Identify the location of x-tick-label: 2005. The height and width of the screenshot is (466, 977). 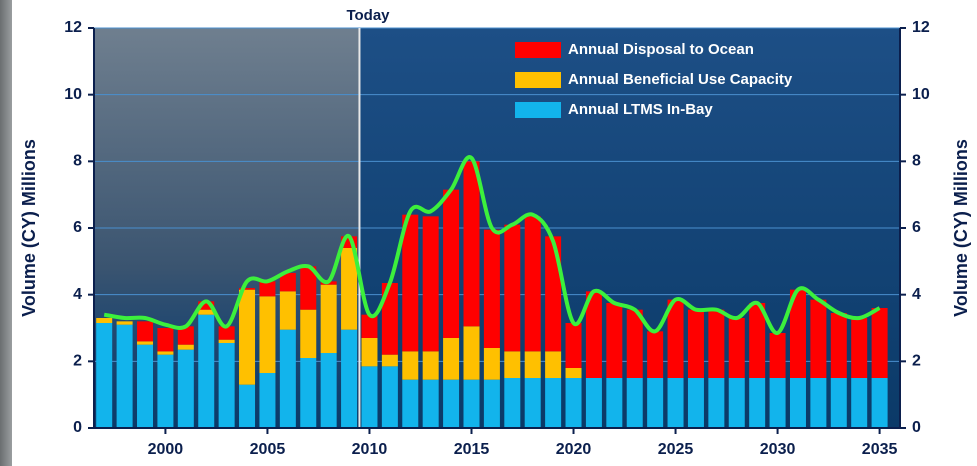
(268, 449).